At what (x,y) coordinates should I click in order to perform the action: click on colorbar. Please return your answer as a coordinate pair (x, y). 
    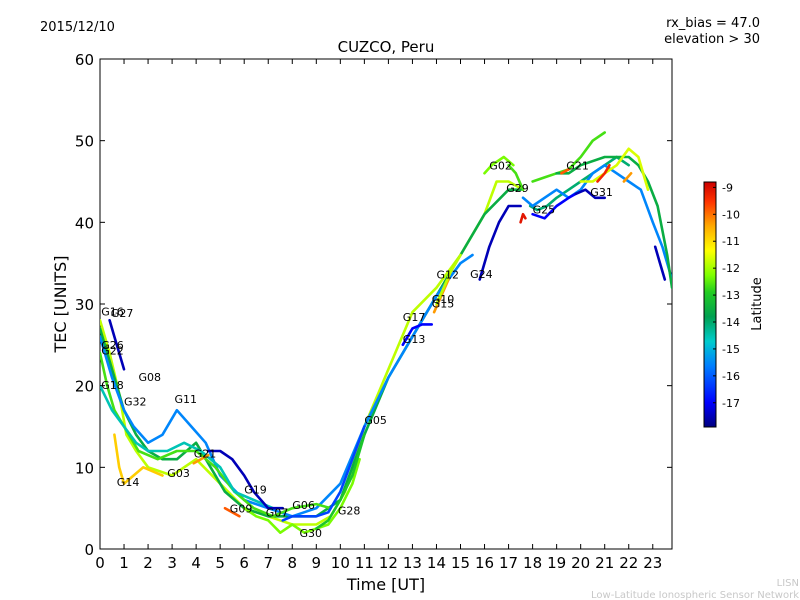
    Looking at the image, I should click on (710, 304).